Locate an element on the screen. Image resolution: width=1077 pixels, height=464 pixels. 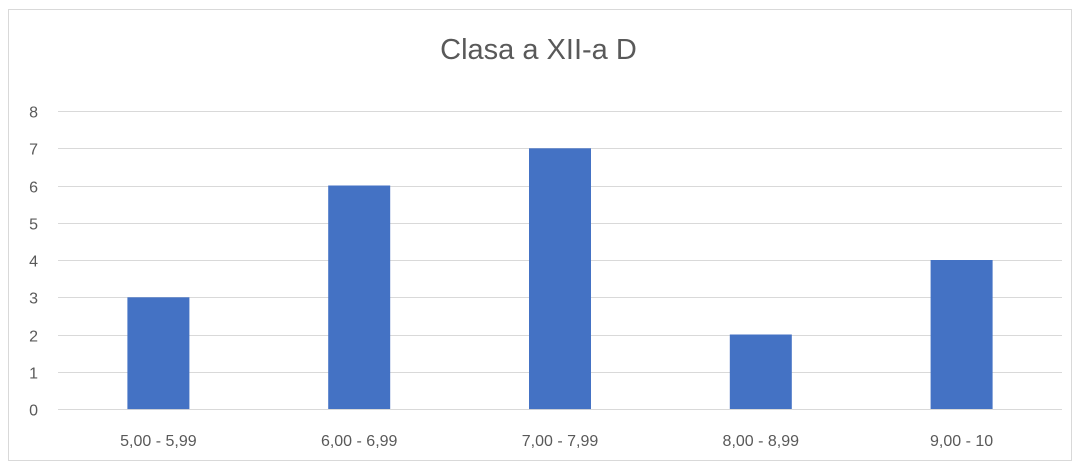
x-tick-label: 5,00 - 5,99 is located at coordinates (158, 441).